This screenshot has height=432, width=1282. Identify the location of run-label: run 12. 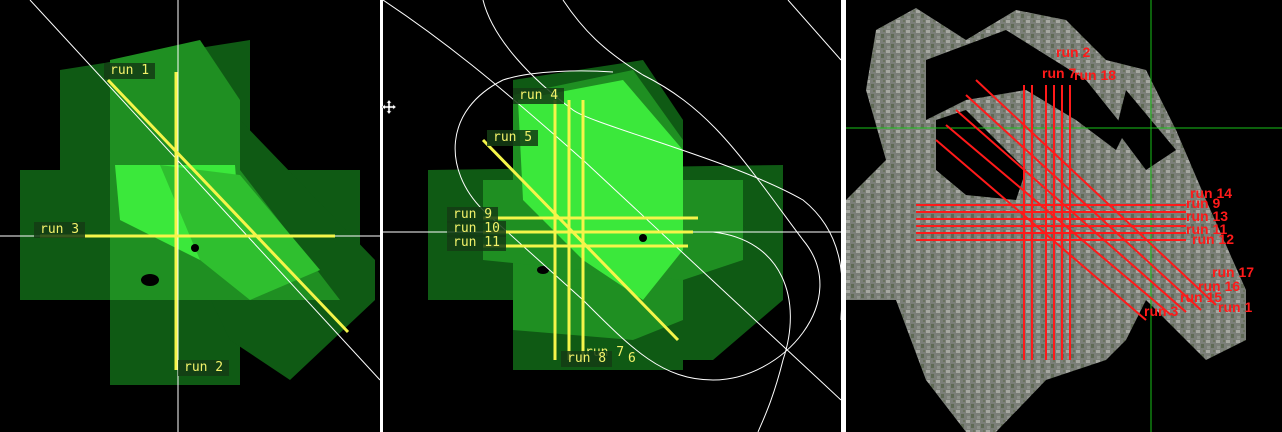
(1213, 239).